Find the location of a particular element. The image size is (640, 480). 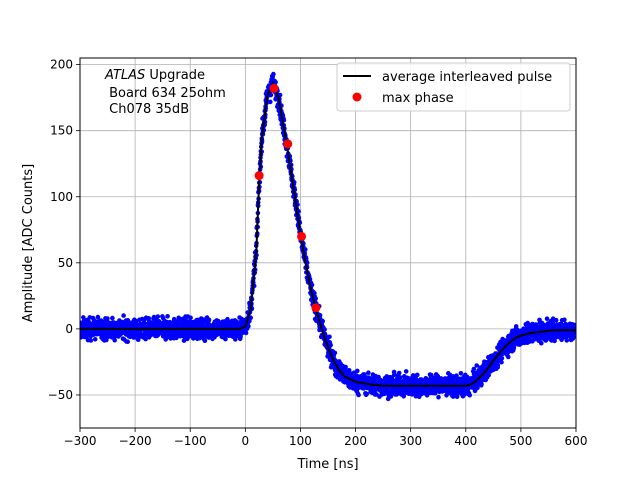

x-tick-label: −300 is located at coordinates (80, 441).